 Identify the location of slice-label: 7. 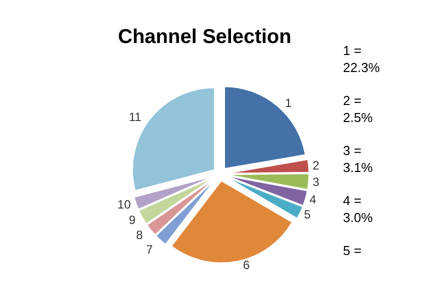
(150, 249).